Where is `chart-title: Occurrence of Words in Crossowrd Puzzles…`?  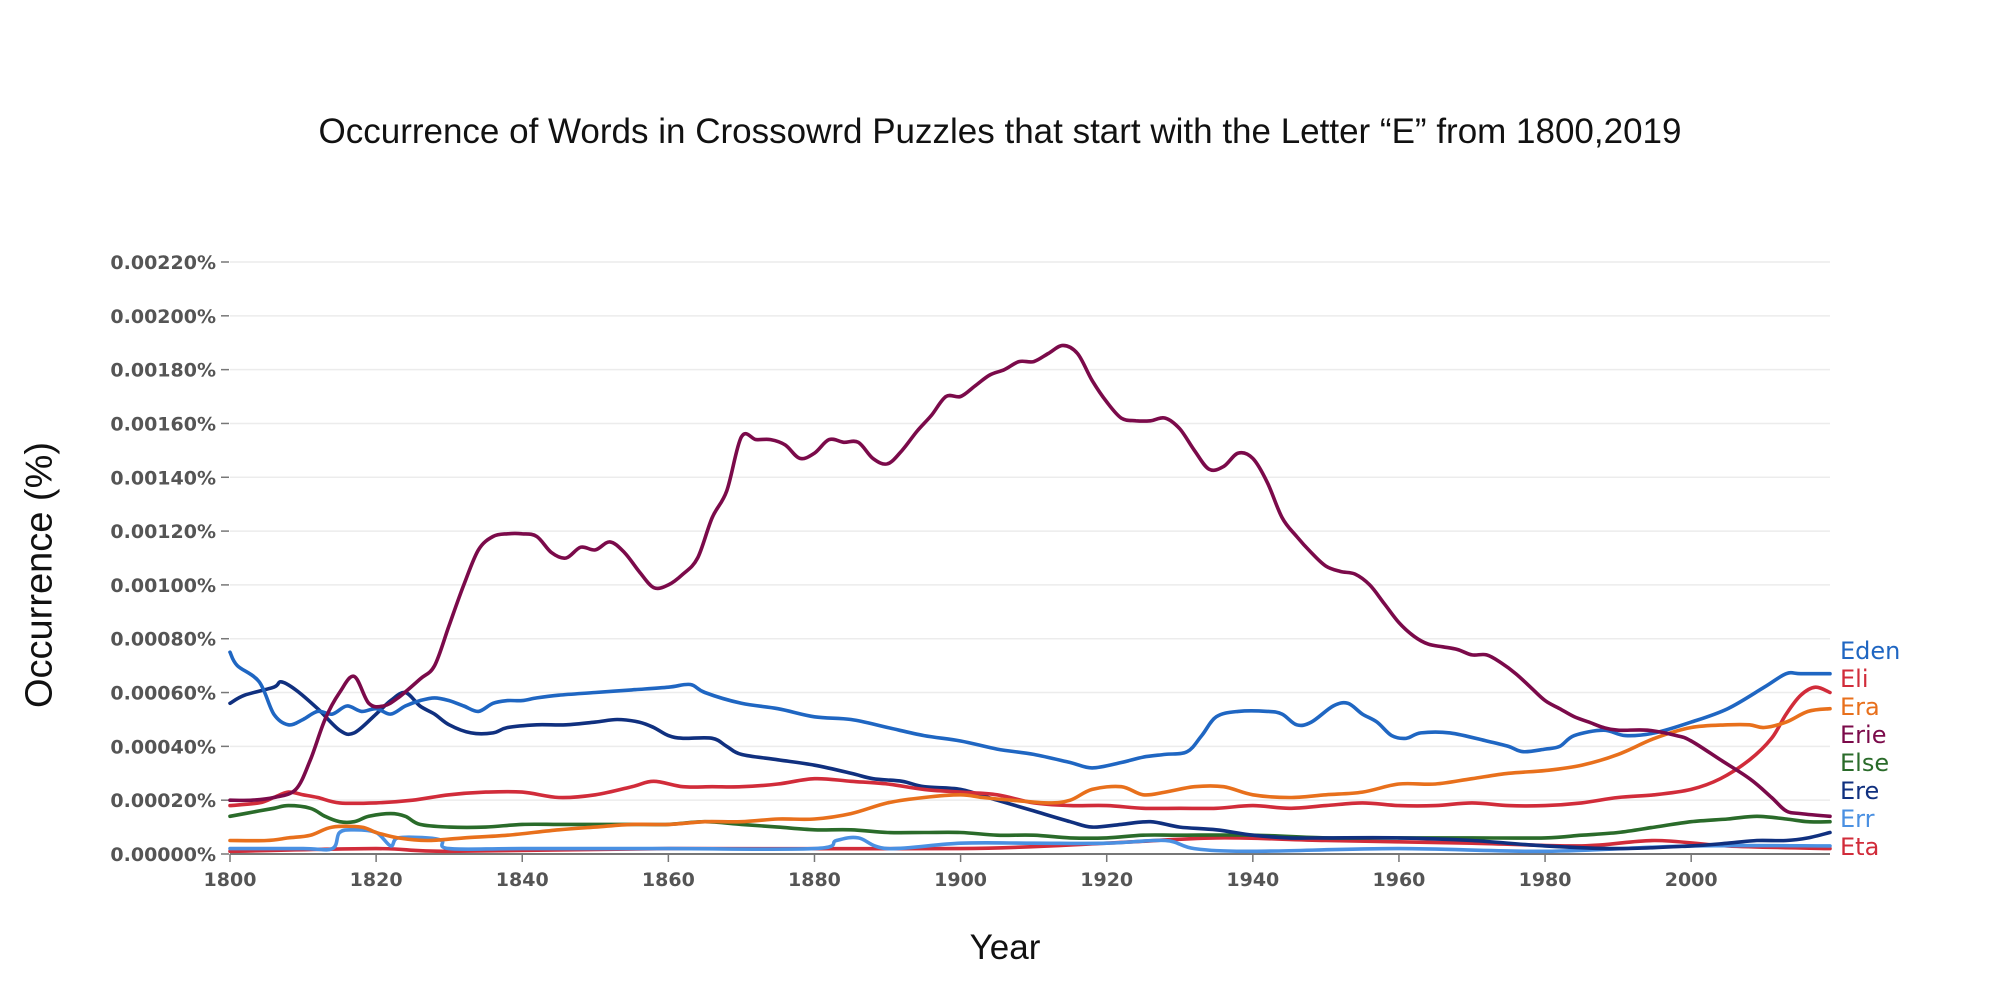
chart-title: Occurrence of Words in Crossowrd Puzzles… is located at coordinates (1000, 131).